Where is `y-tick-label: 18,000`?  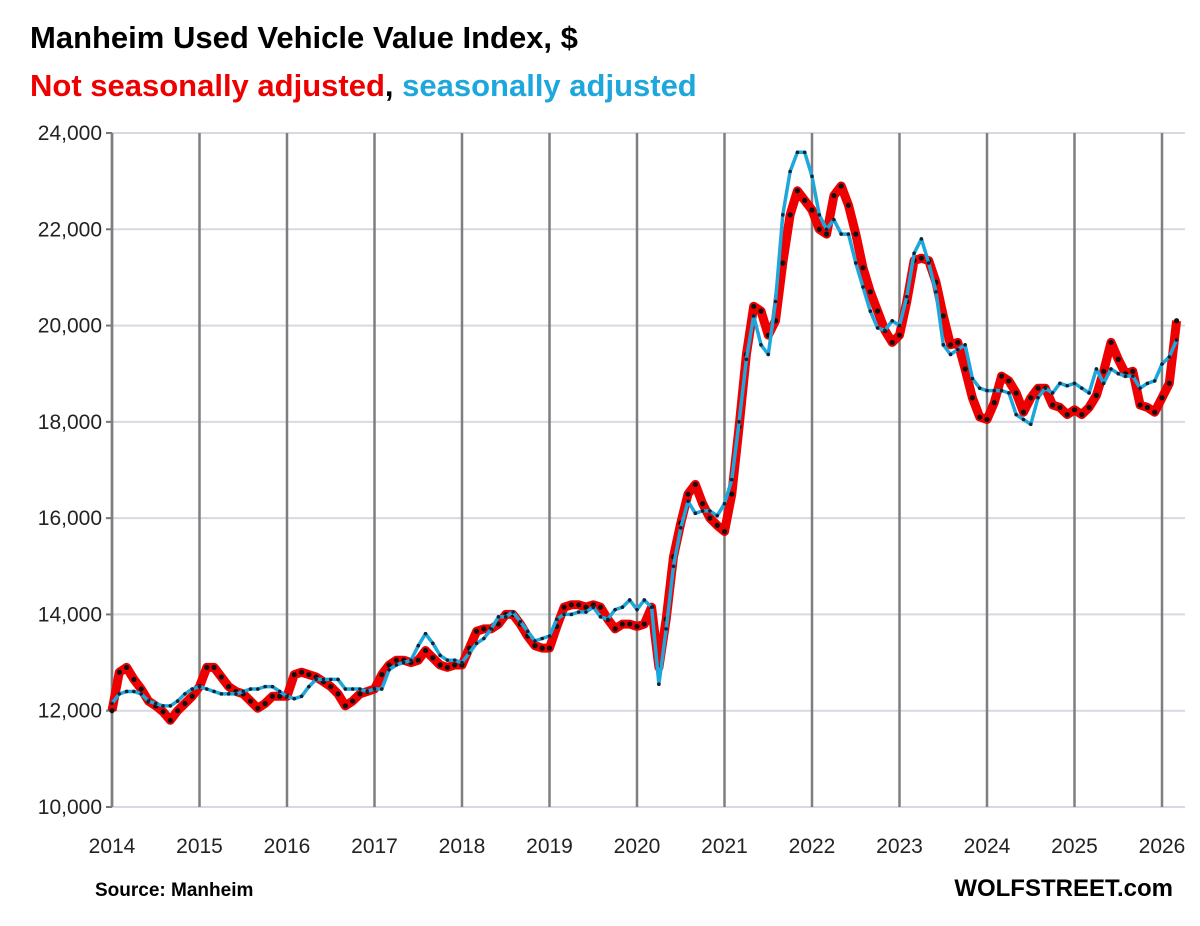
y-tick-label: 18,000 is located at coordinates (70, 422).